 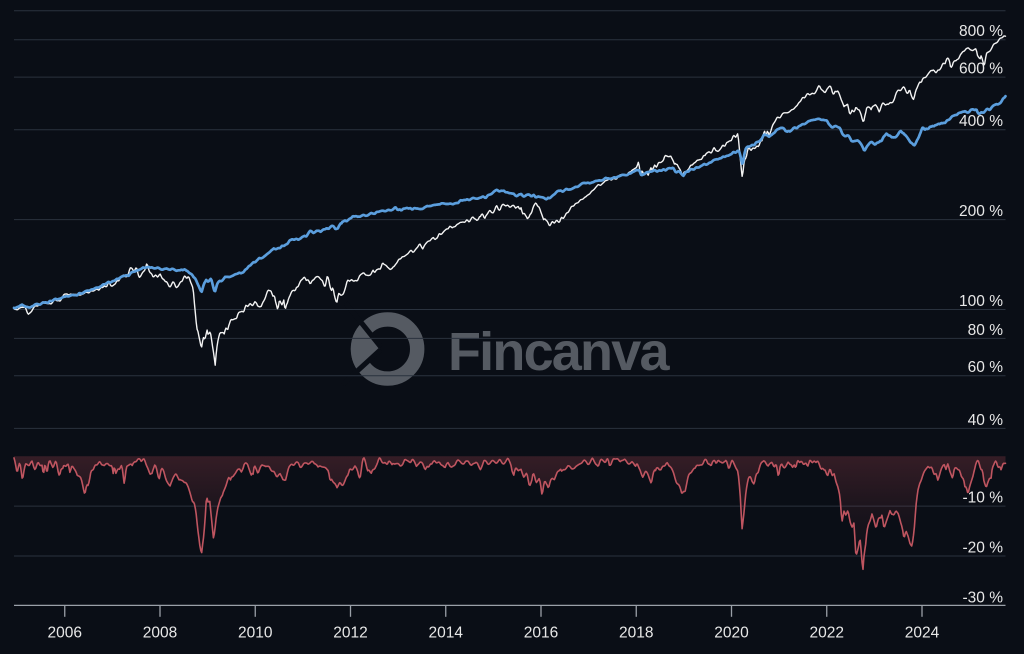 What do you see at coordinates (981, 31) in the screenshot?
I see `svg-text: 800 %` at bounding box center [981, 31].